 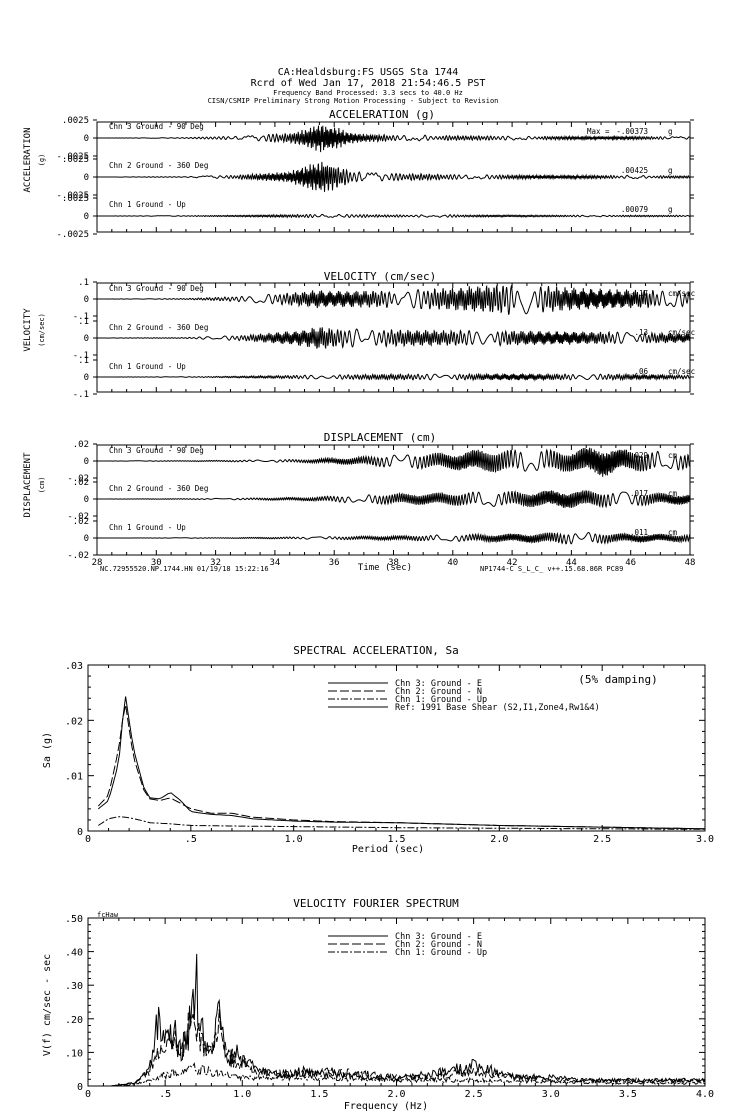 I want to click on x-tick-label: 0, so click(x=88, y=1094).